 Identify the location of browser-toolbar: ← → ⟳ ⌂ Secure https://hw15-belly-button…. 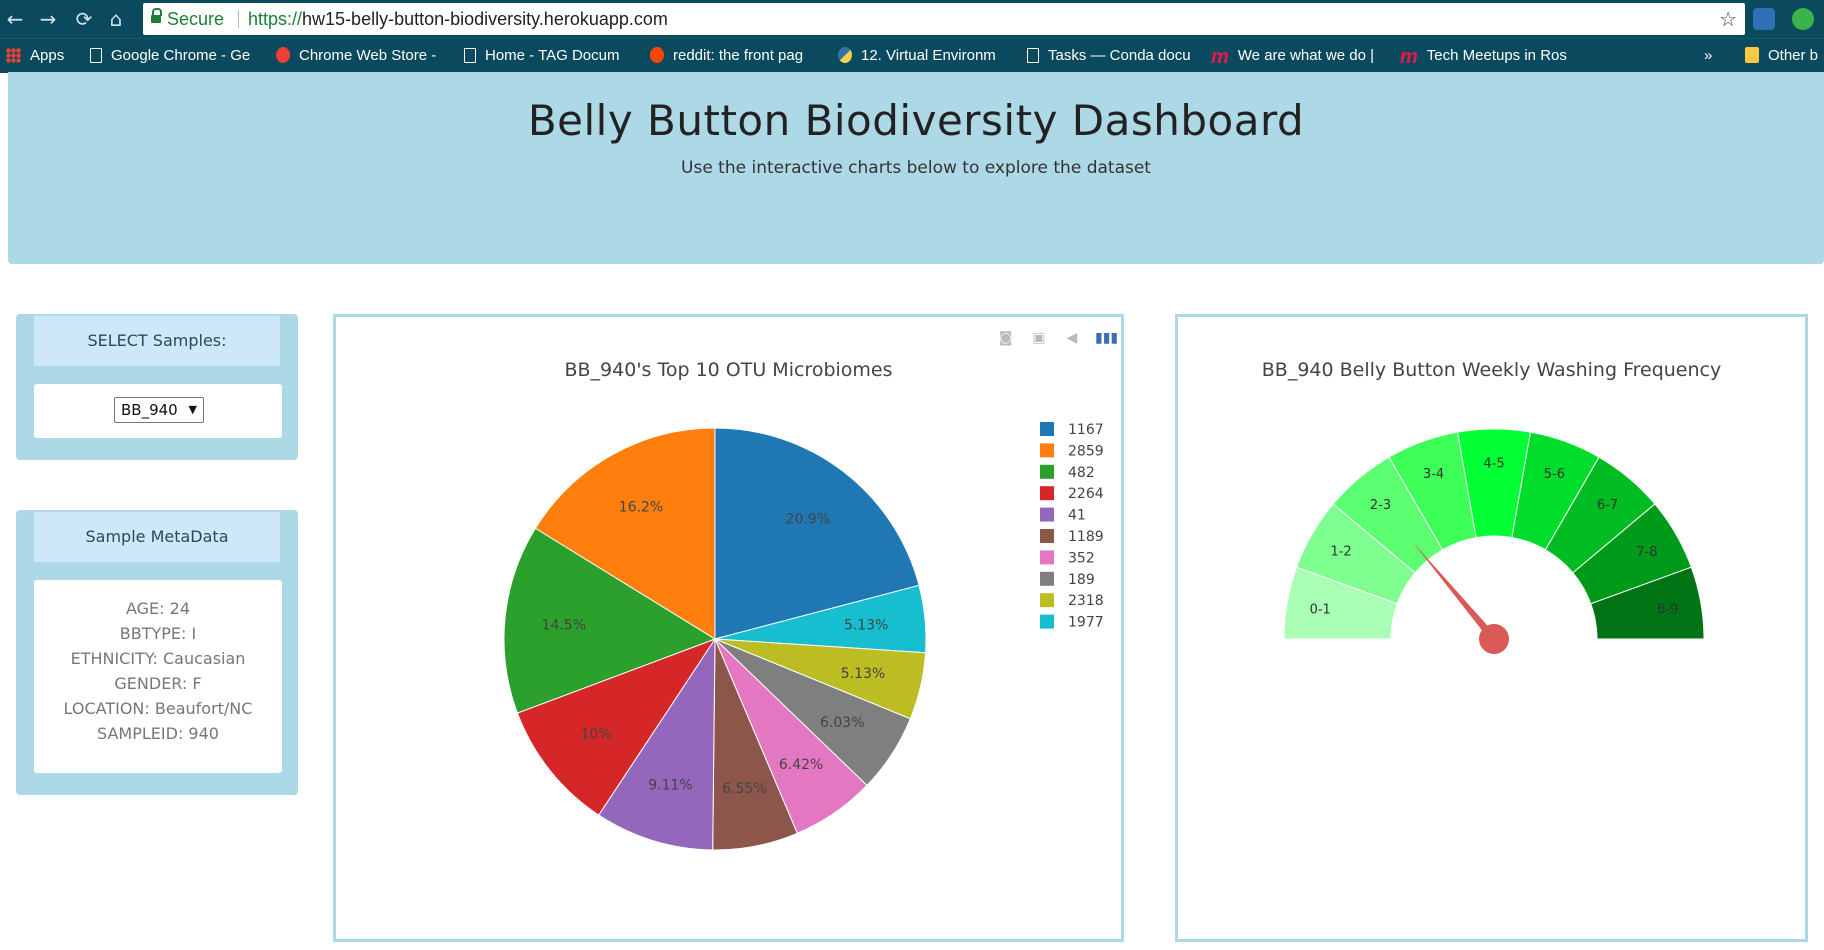
(912, 19).